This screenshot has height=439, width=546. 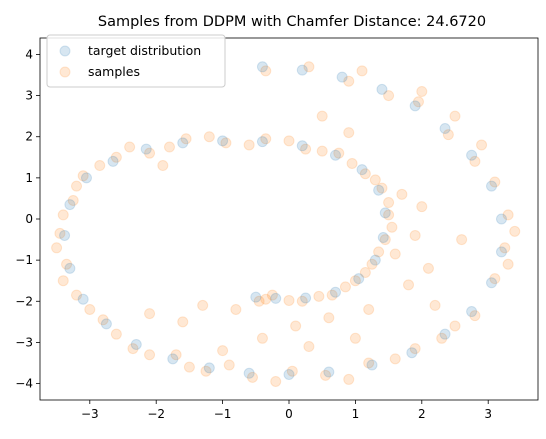 I want to click on legend-label-samples: samples, so click(x=114, y=71).